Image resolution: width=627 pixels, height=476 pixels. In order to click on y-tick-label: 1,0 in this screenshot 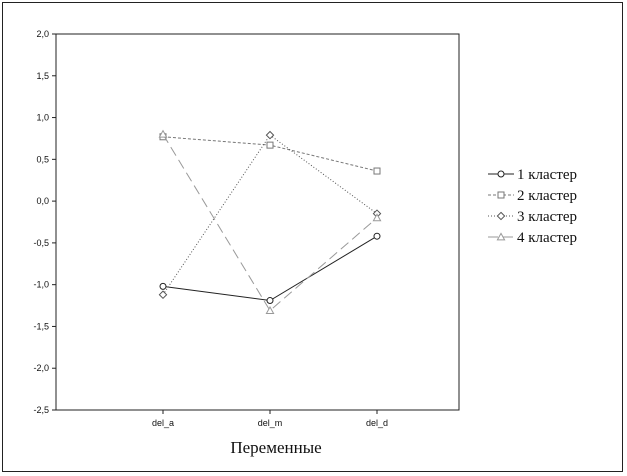, I will do `click(42, 118)`.